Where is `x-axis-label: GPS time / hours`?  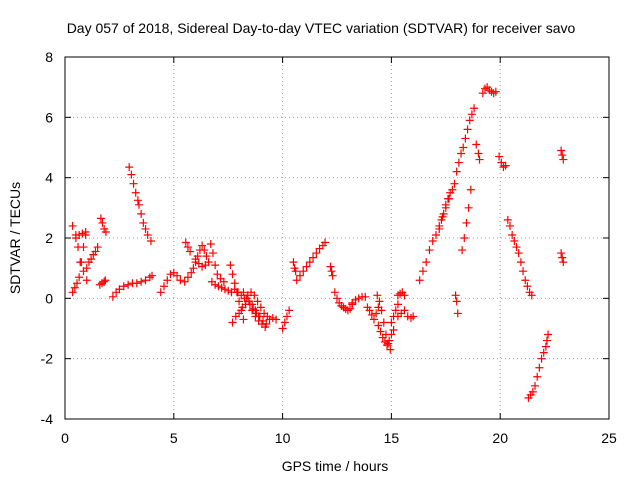
x-axis-label: GPS time / hours is located at coordinates (335, 466).